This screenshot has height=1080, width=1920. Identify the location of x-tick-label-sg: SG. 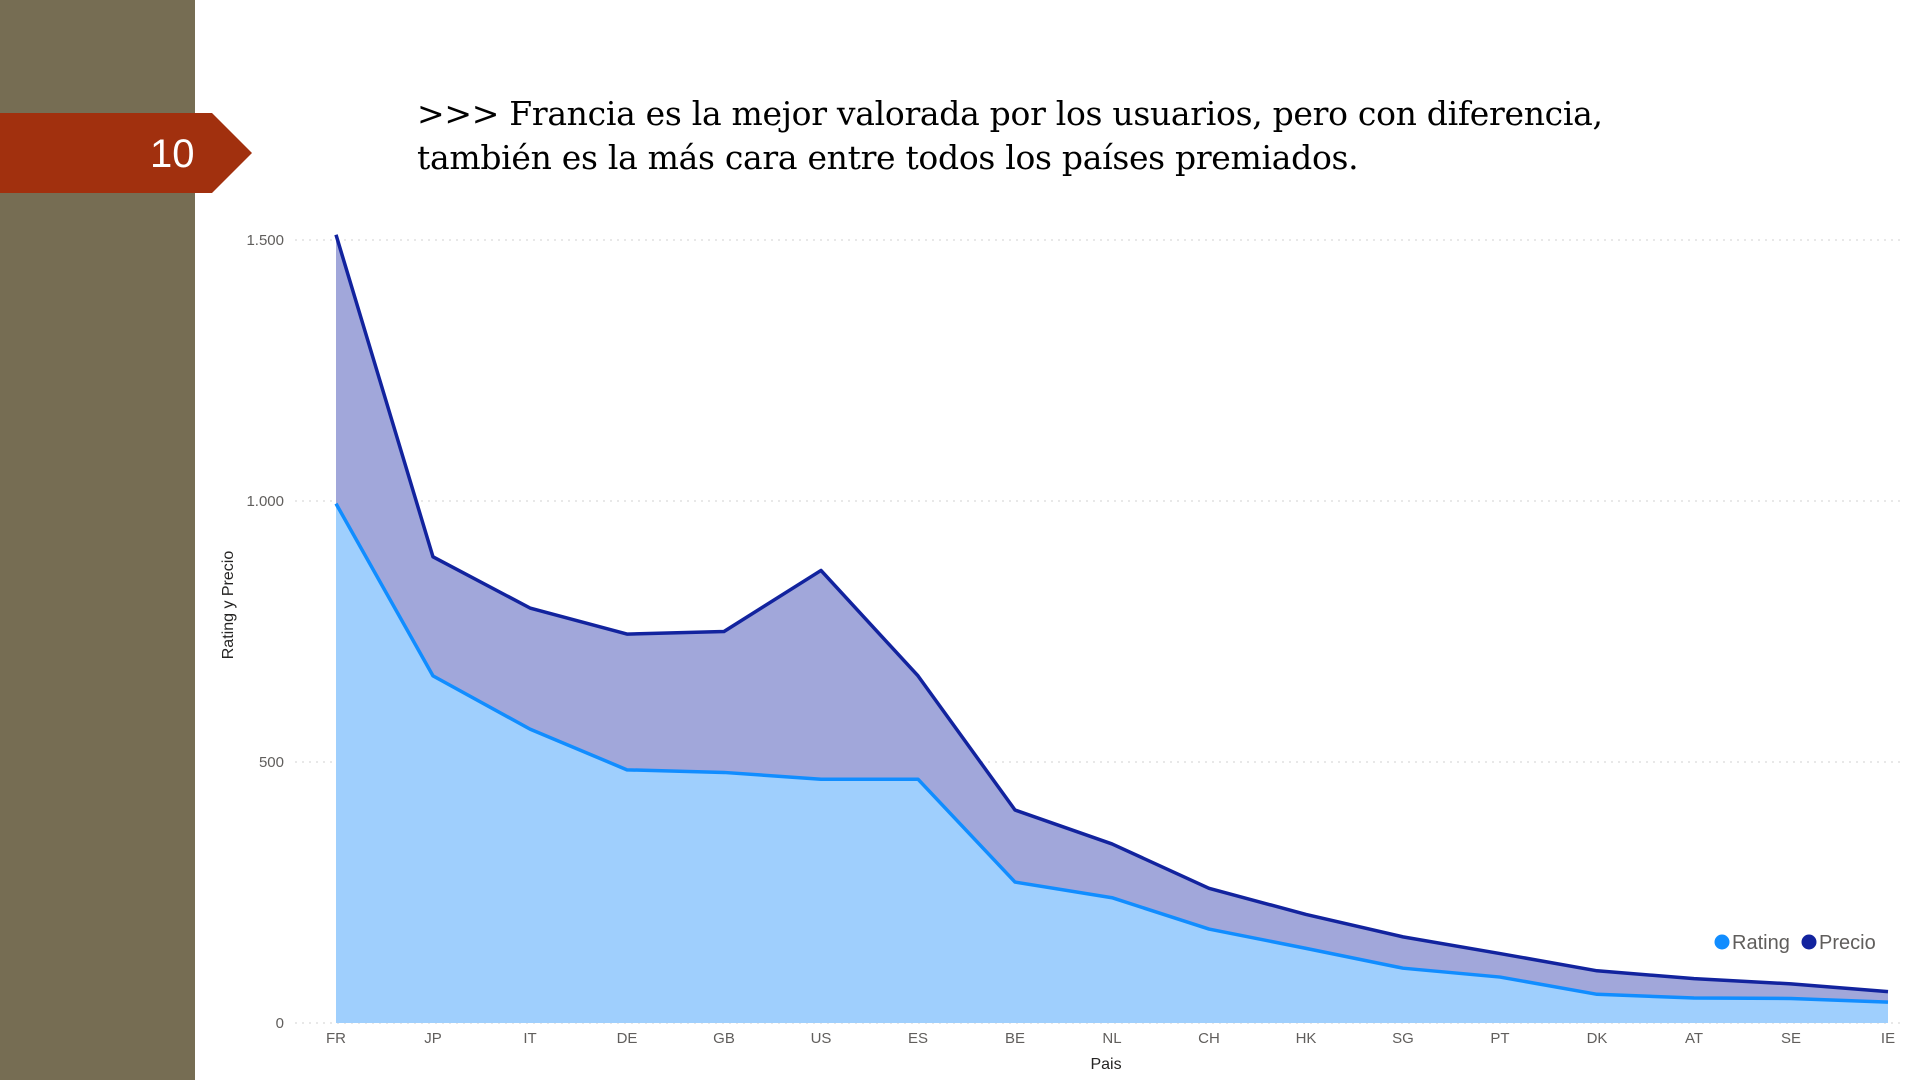
(1403, 1038).